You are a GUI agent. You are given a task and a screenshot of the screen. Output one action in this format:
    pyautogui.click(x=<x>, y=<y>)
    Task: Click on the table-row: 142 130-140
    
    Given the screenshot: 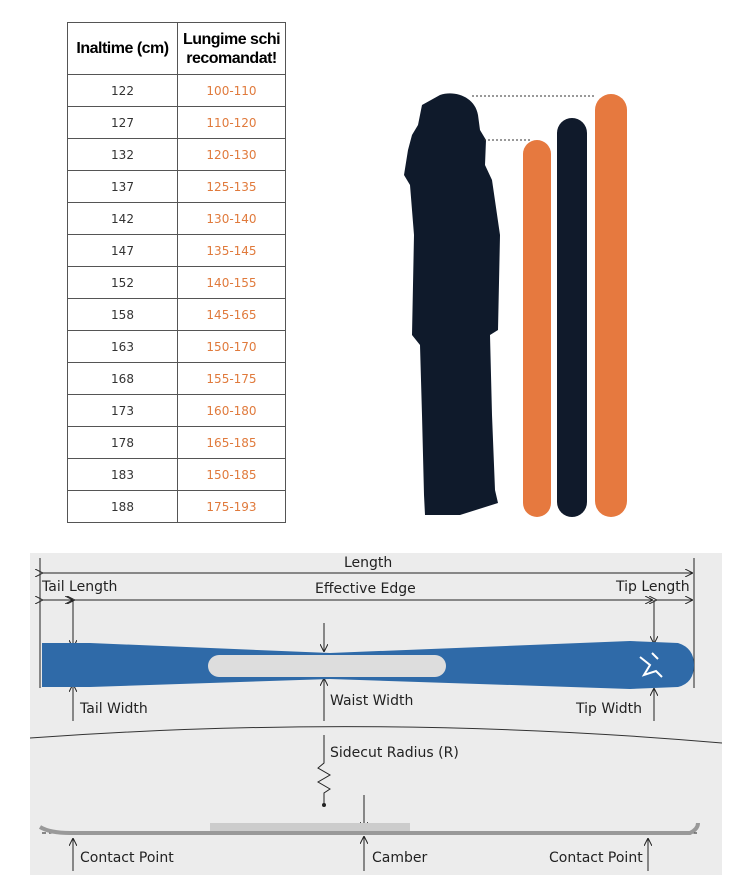 What is the action you would take?
    pyautogui.click(x=176, y=218)
    